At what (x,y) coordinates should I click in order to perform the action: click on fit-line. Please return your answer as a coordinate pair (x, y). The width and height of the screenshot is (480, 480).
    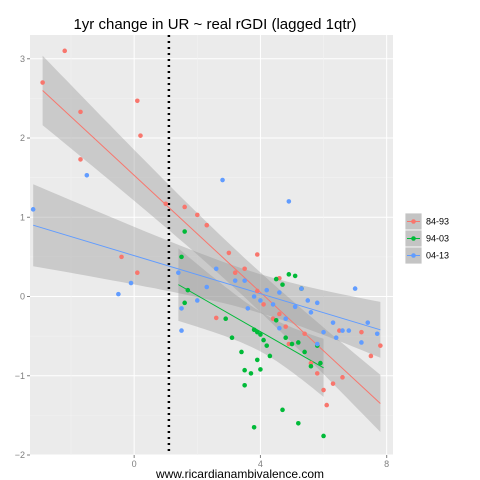
    Looking at the image, I should click on (251, 326).